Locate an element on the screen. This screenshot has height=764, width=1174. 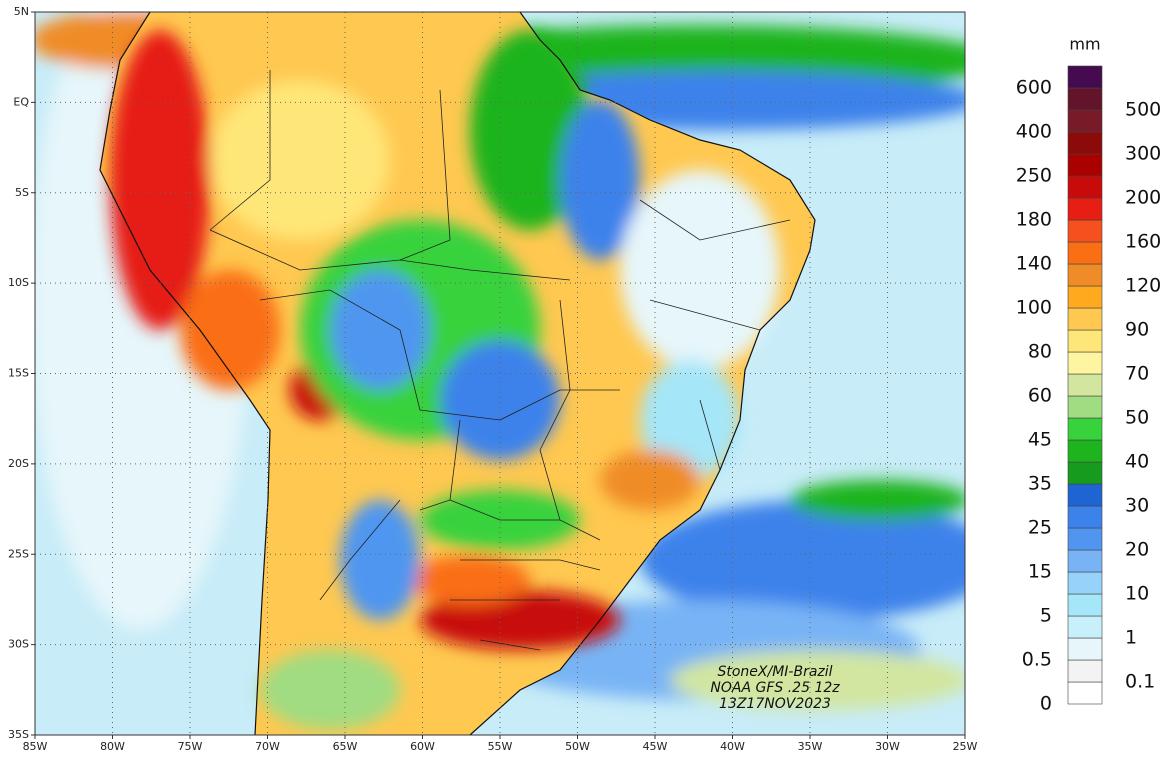
lat-tick-label: 10S is located at coordinates (18, 282).